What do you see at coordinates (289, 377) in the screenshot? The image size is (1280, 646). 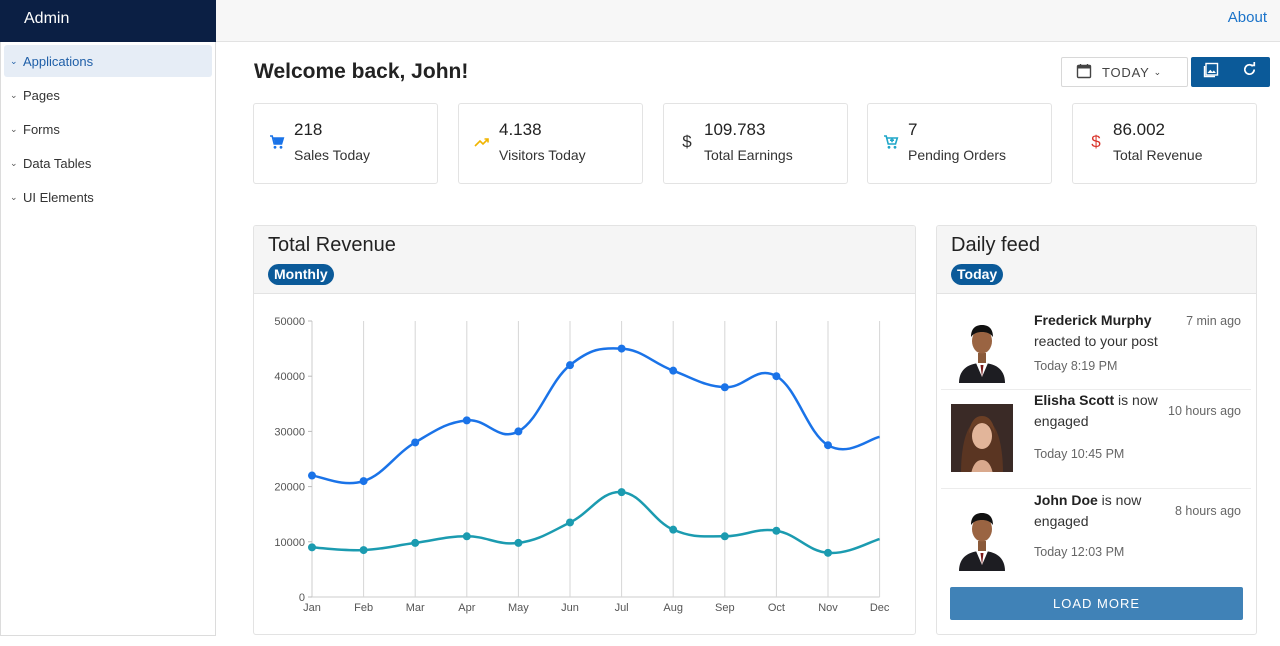 I see `y-tick-label: 40000` at bounding box center [289, 377].